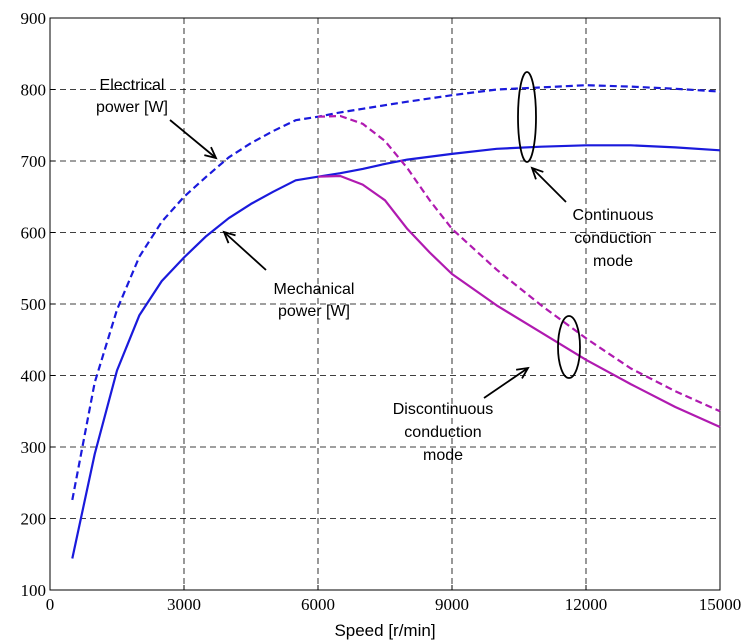  What do you see at coordinates (537, 173) in the screenshot?
I see `continuous-mode-arrow-head` at bounding box center [537, 173].